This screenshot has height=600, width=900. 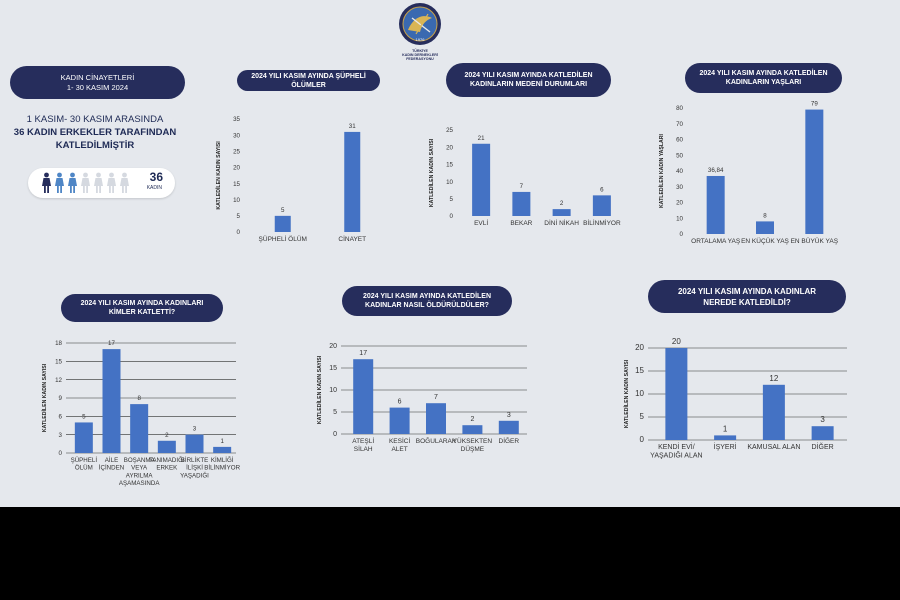 What do you see at coordinates (139, 468) in the screenshot?
I see `x-category-label: VEYA` at bounding box center [139, 468].